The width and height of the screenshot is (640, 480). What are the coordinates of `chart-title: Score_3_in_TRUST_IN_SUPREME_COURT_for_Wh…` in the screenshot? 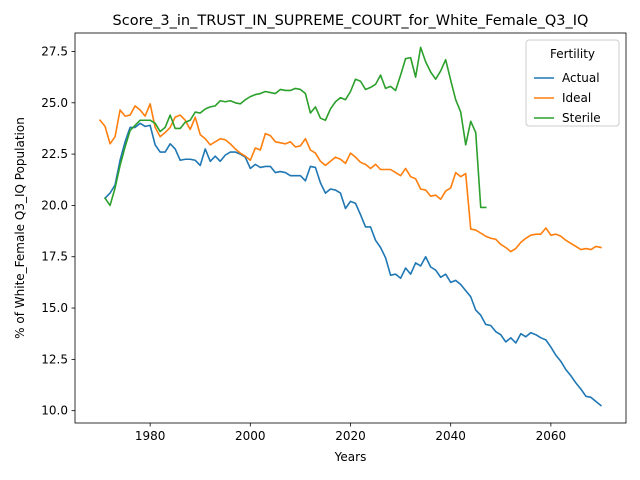 It's located at (351, 21).